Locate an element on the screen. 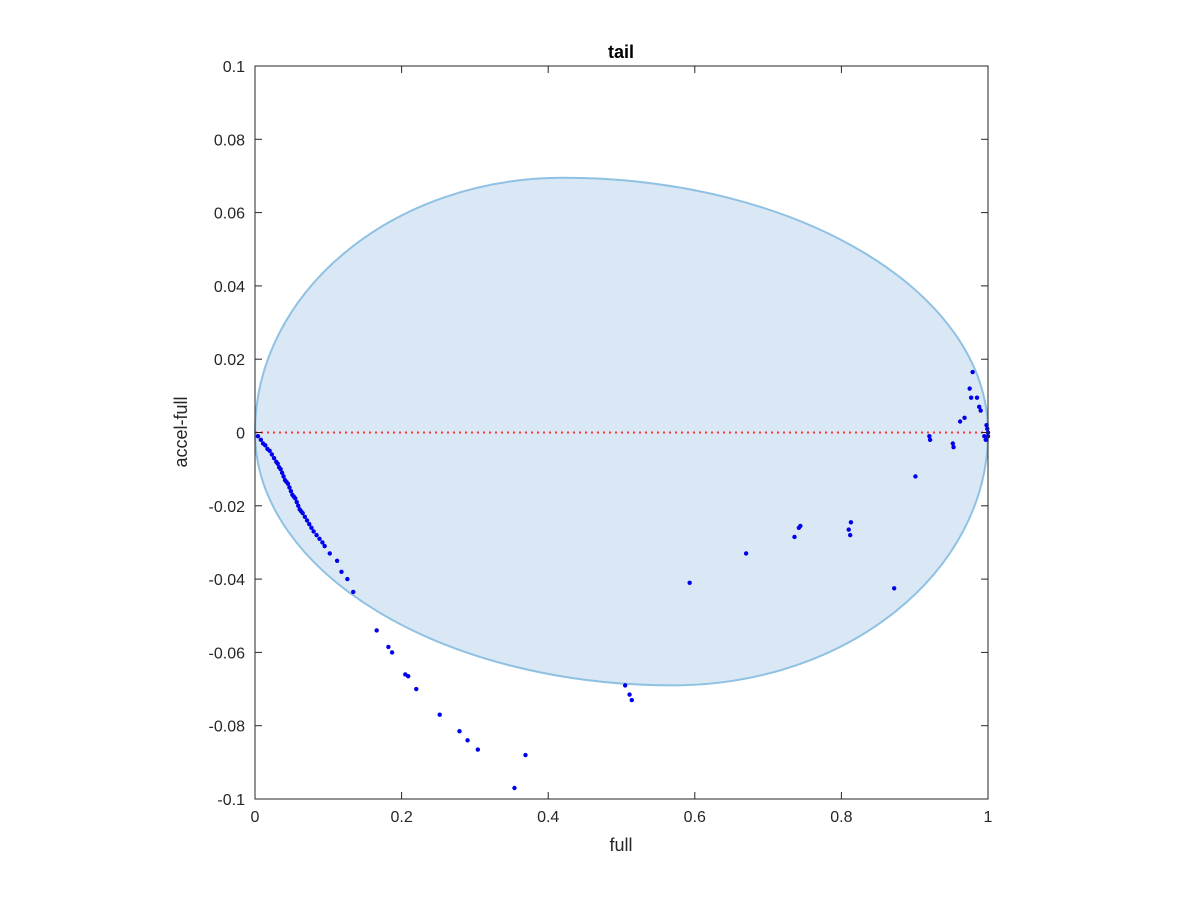 Image resolution: width=1200 pixels, height=900 pixels. x-tick-label: 0.4 is located at coordinates (548, 817).